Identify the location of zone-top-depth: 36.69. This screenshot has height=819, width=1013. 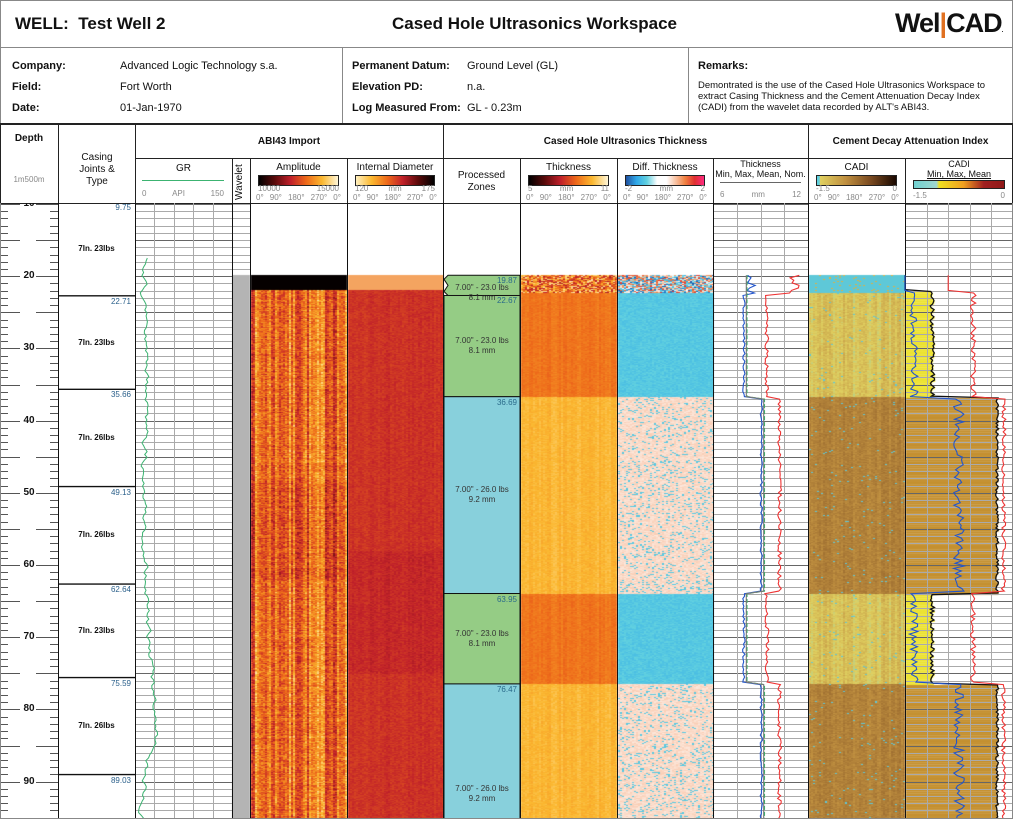
(506, 402).